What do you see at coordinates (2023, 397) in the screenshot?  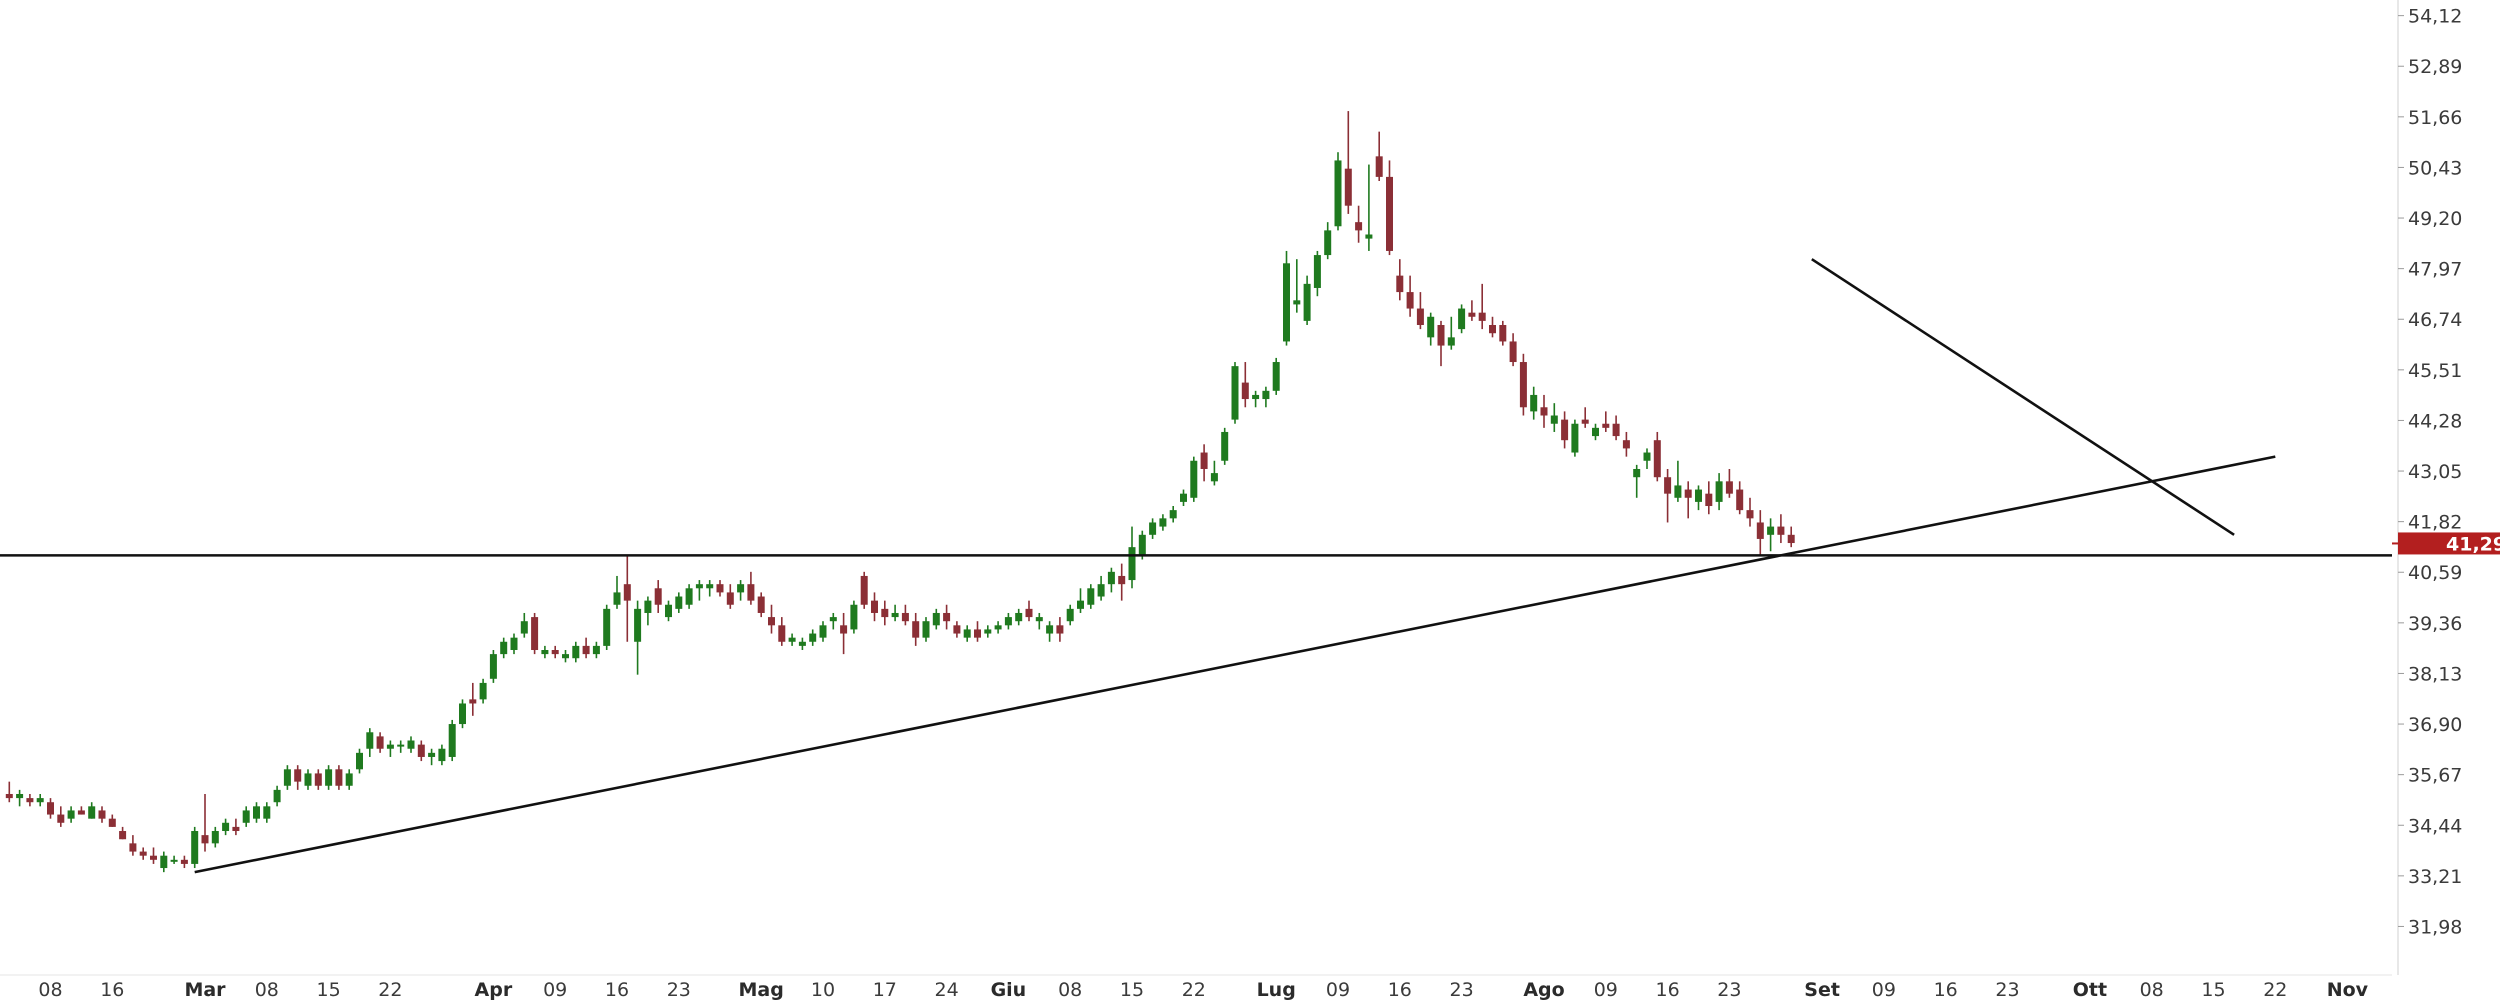 I see `resistance-trend-line` at bounding box center [2023, 397].